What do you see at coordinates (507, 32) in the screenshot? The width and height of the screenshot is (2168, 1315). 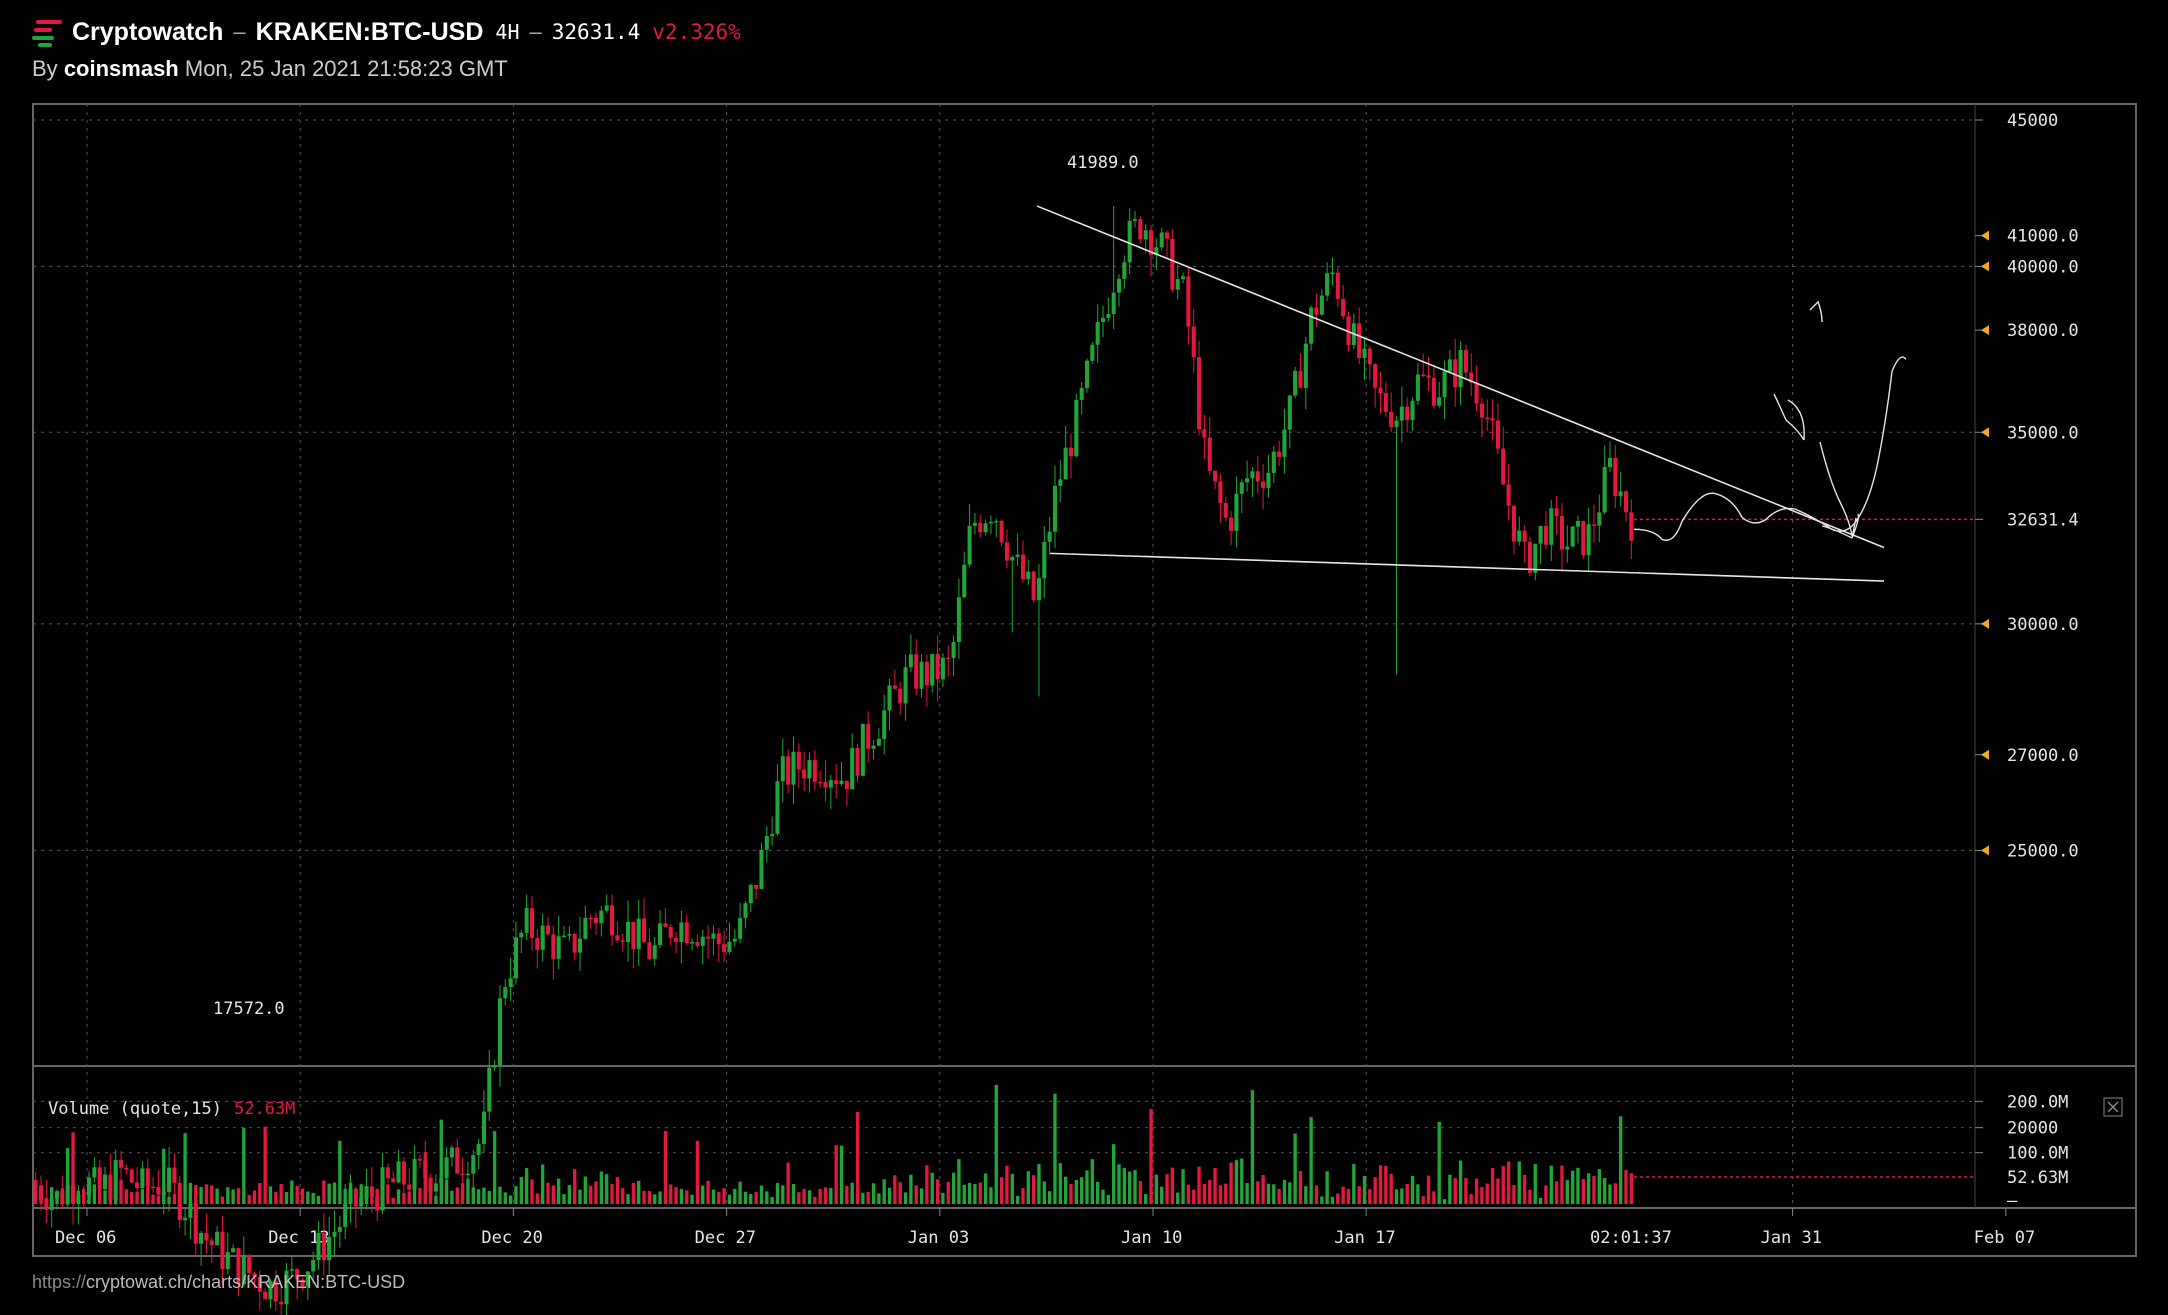 I see `timeframe-label: 4H` at bounding box center [507, 32].